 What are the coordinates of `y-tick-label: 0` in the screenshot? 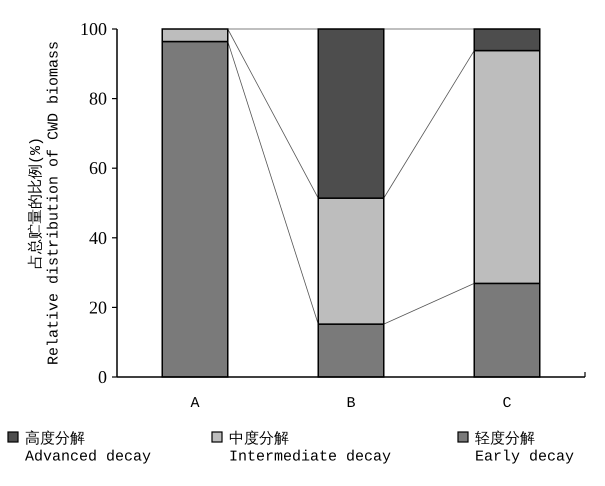 It's located at (102, 377).